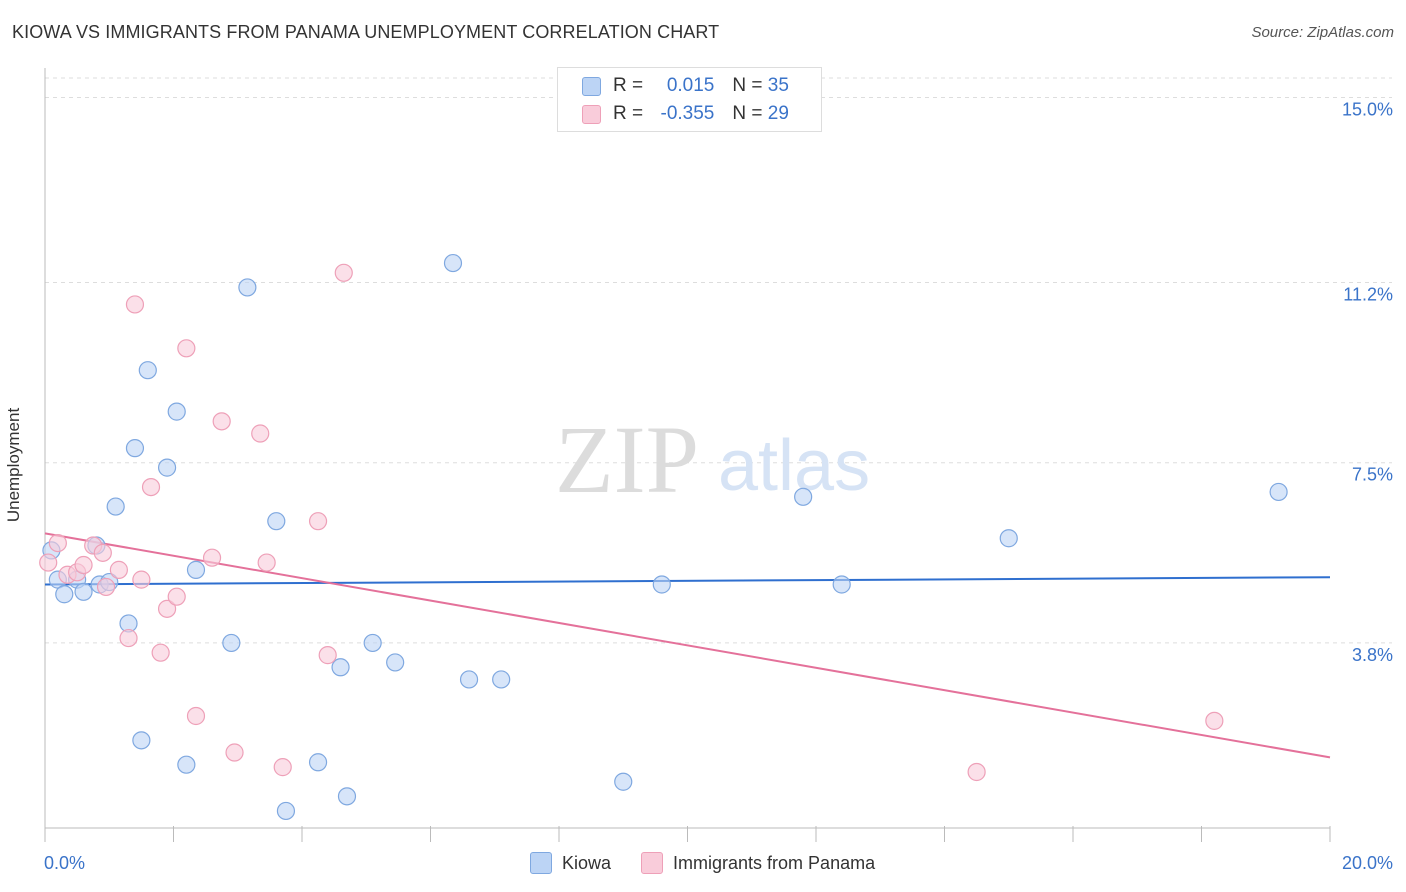  Describe the element at coordinates (1367, 109) in the screenshot. I see `y-tick-label: 15.0%` at that location.